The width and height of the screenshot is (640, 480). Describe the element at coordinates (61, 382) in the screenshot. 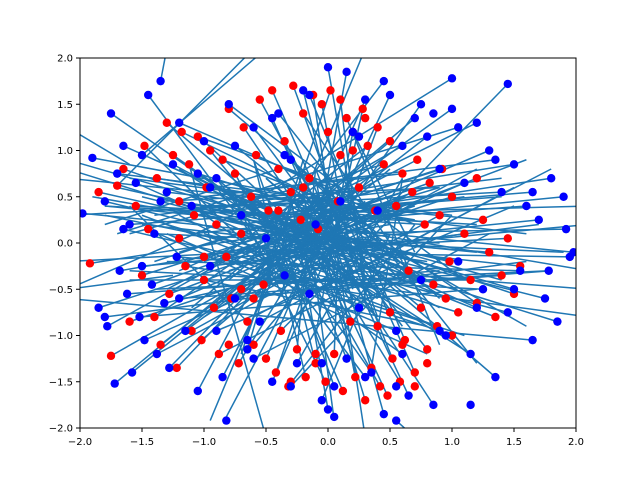

I see `y-tick-label: −1.5` at that location.